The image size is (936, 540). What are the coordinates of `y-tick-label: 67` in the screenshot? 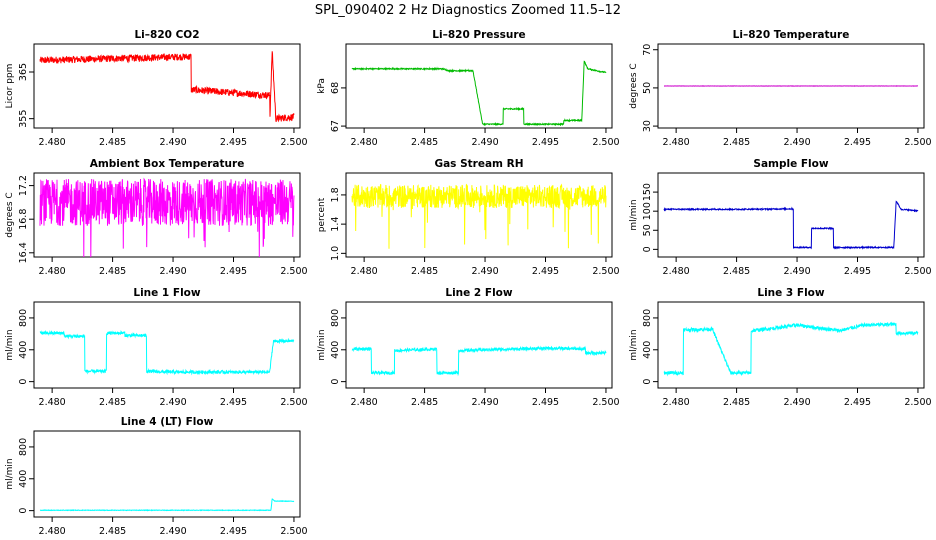 It's located at (335, 126).